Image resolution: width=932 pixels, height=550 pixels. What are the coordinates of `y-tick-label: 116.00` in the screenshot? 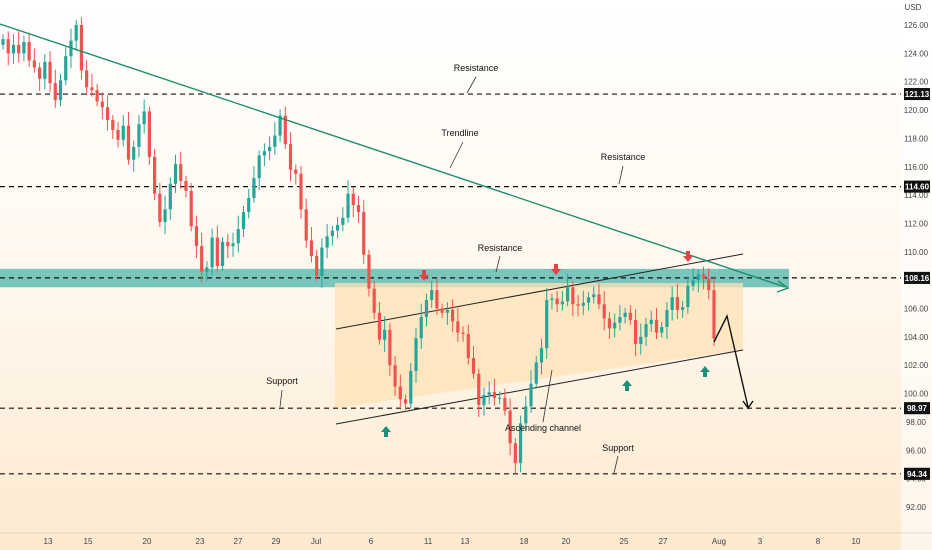 It's located at (916, 167).